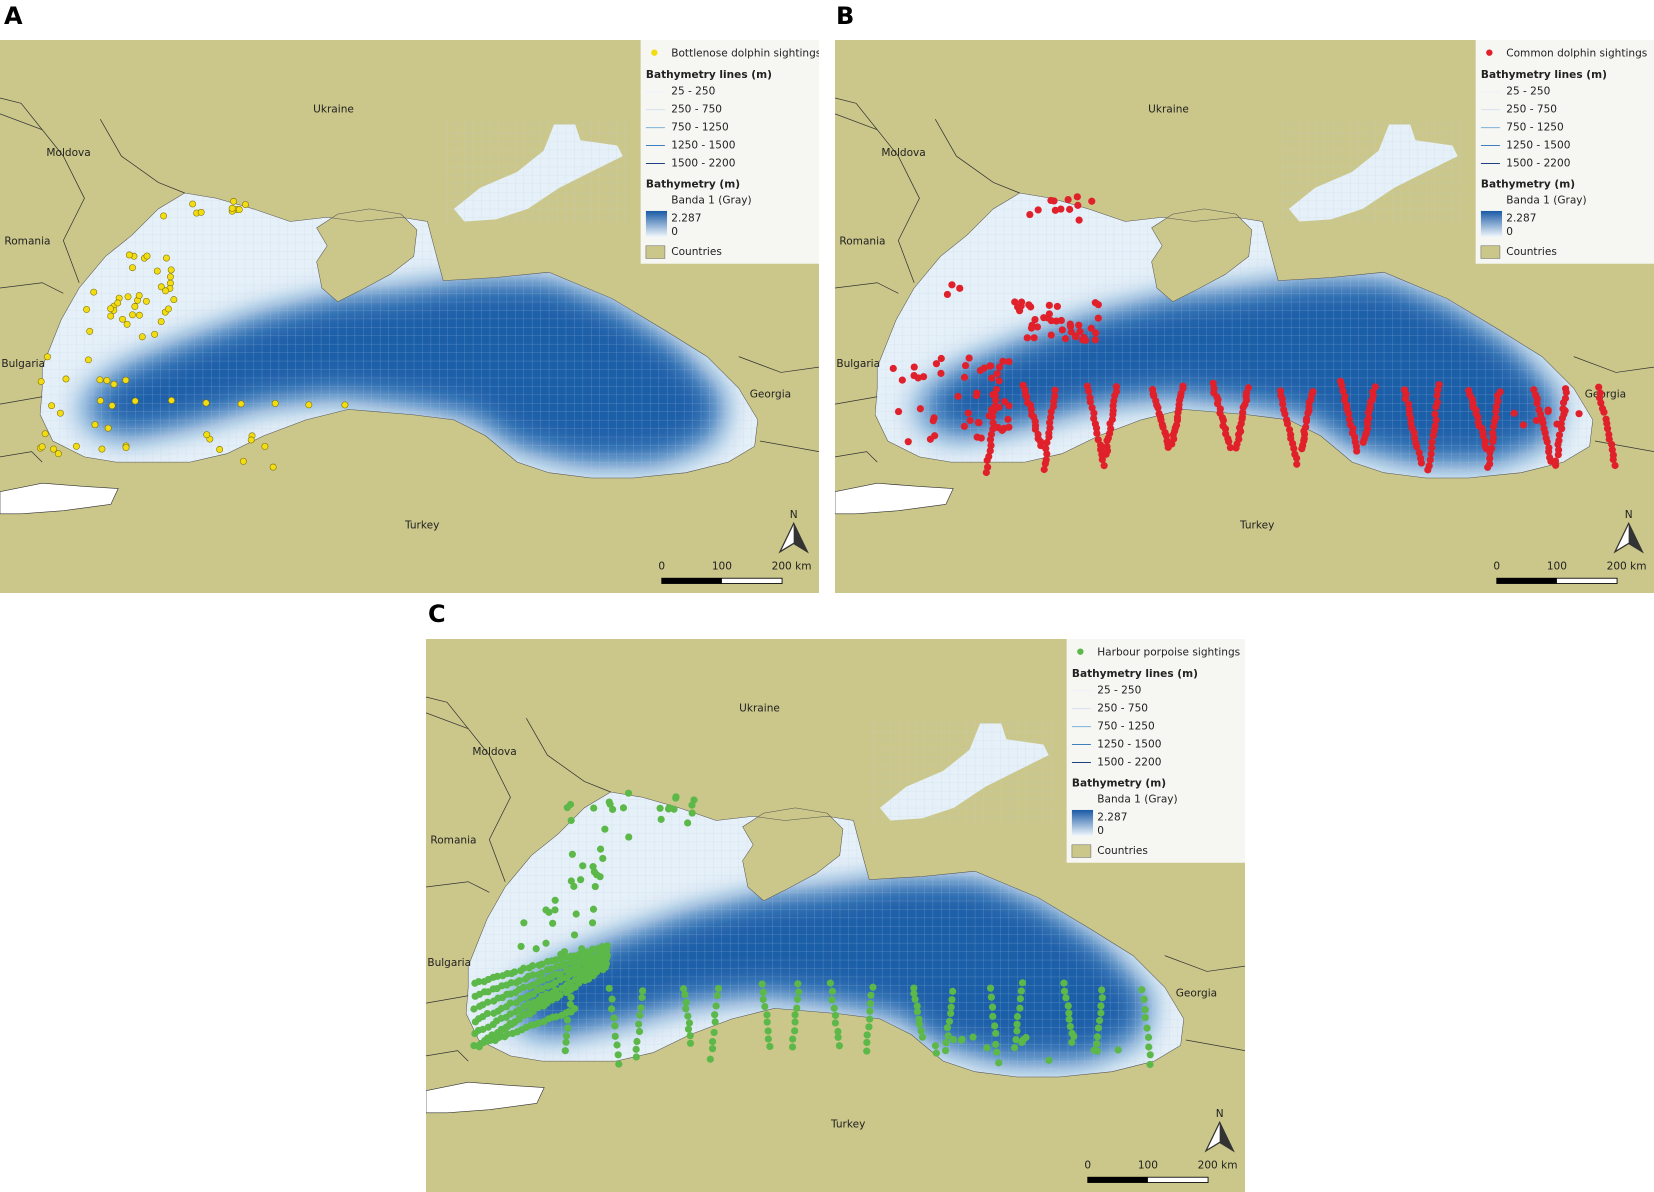  What do you see at coordinates (1256, 525) in the screenshot?
I see `place-label: Turkey` at bounding box center [1256, 525].